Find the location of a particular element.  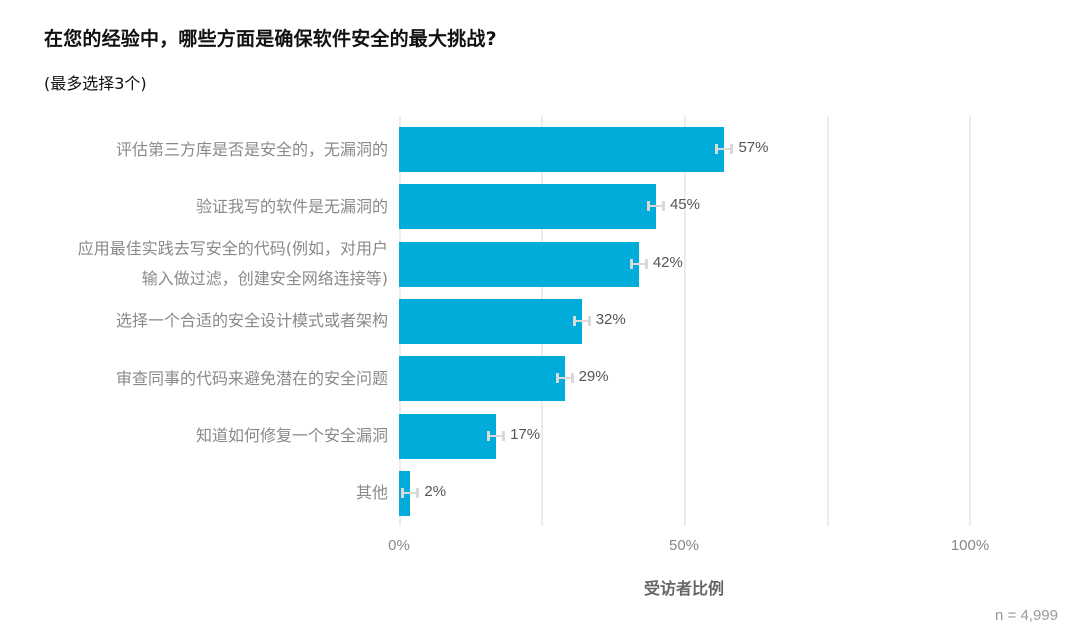

category-label-line: 验证我写的软件是无漏洞的 is located at coordinates (291, 206).